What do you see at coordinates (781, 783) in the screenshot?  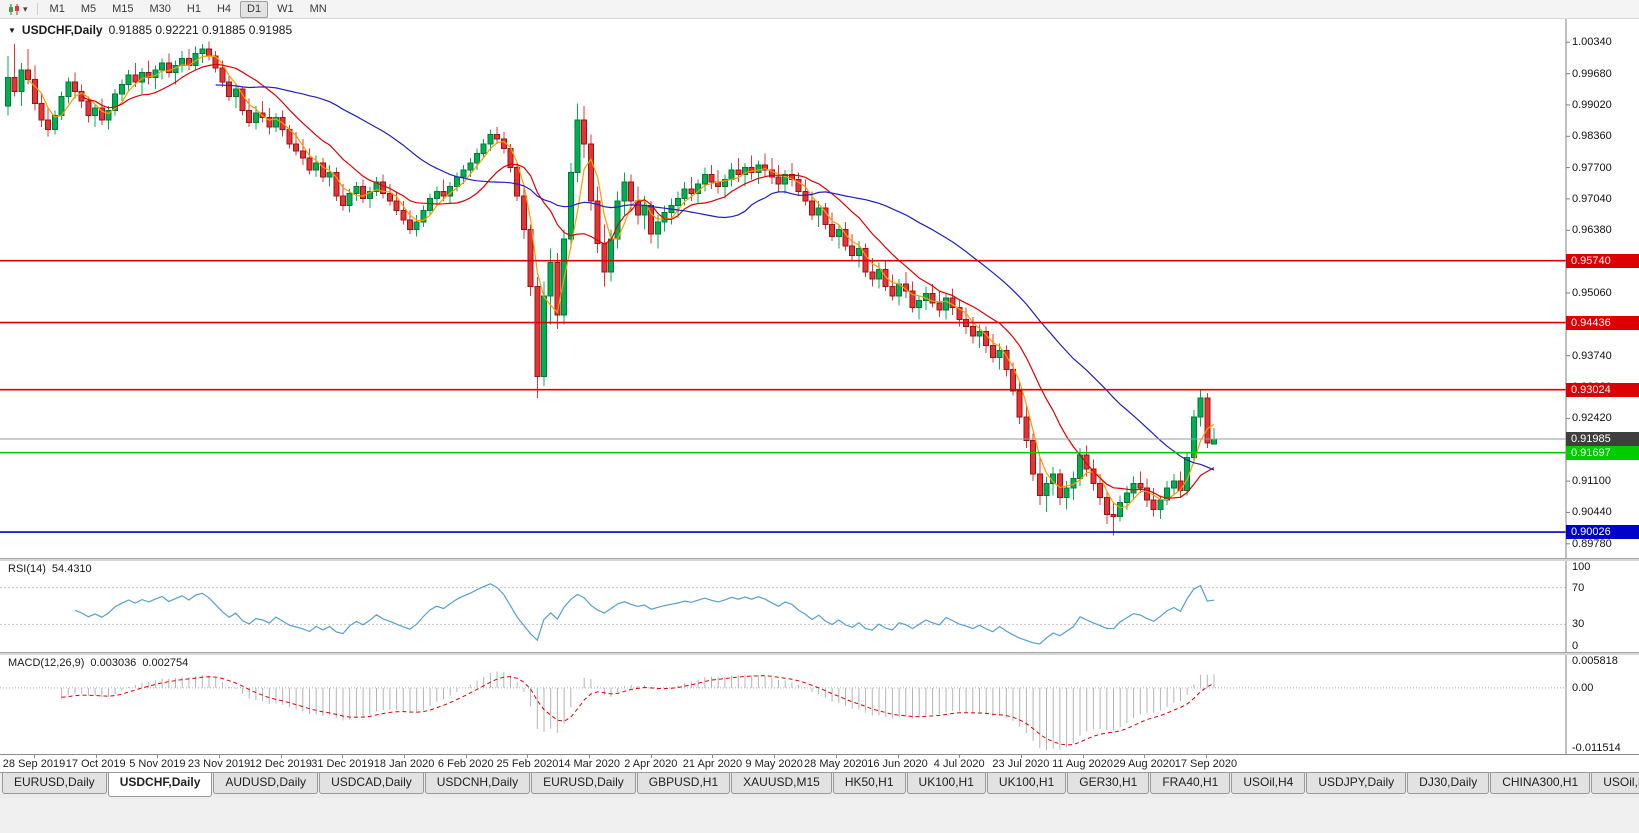 I see `chart-tab-xauusd-m15: XAUUSD,M15` at bounding box center [781, 783].